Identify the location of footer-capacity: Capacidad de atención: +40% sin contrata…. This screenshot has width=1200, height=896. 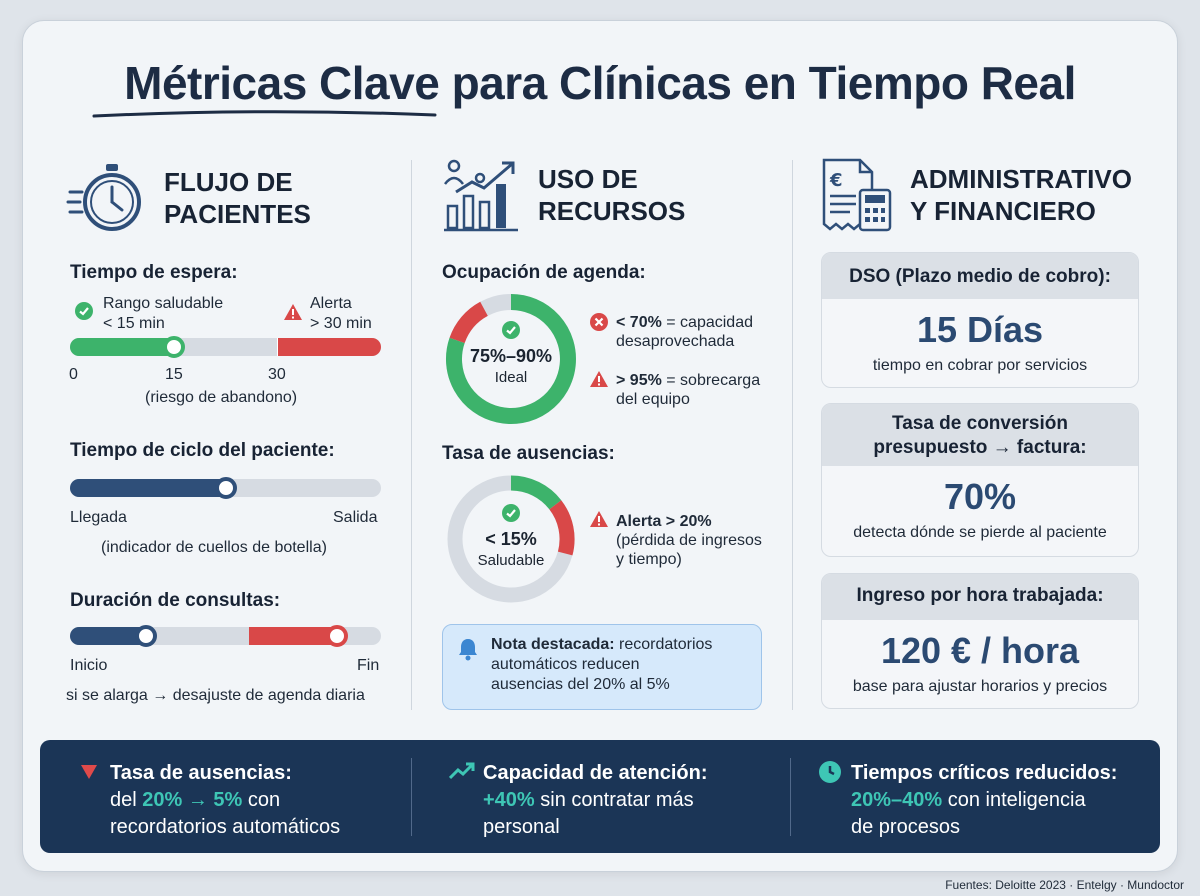
(595, 800).